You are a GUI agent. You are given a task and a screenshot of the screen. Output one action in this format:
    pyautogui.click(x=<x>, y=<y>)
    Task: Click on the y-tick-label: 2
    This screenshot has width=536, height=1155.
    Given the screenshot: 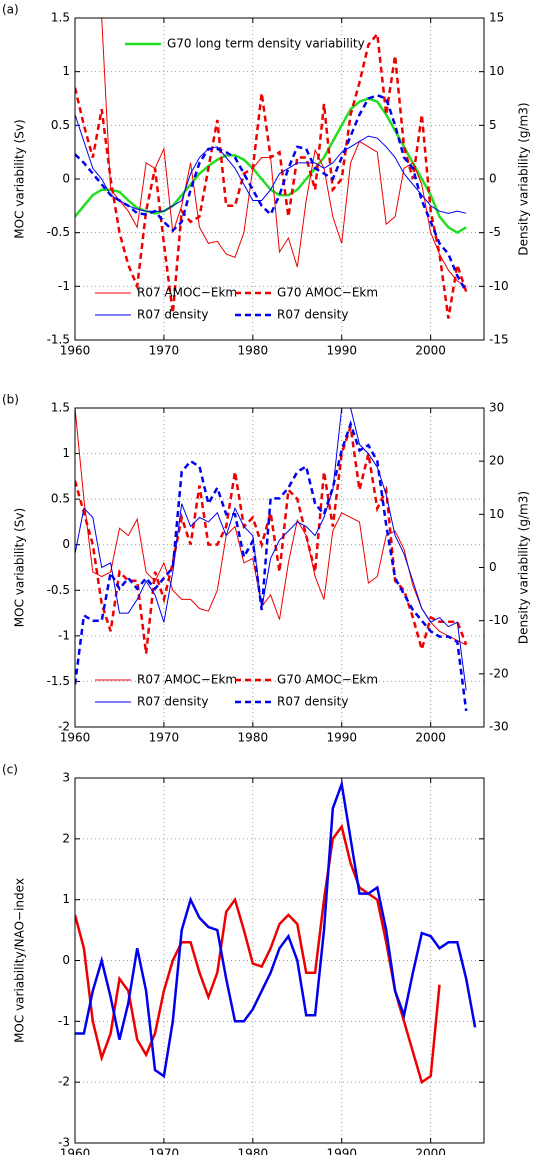 What is the action you would take?
    pyautogui.click(x=66, y=838)
    